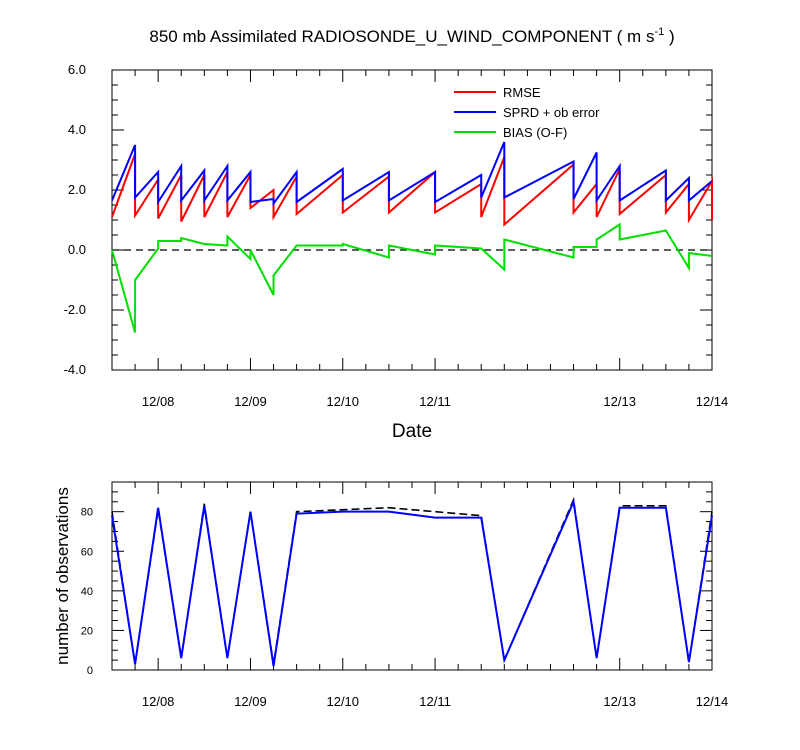  Describe the element at coordinates (77, 129) in the screenshot. I see `y-tick-label: 4.0` at that location.